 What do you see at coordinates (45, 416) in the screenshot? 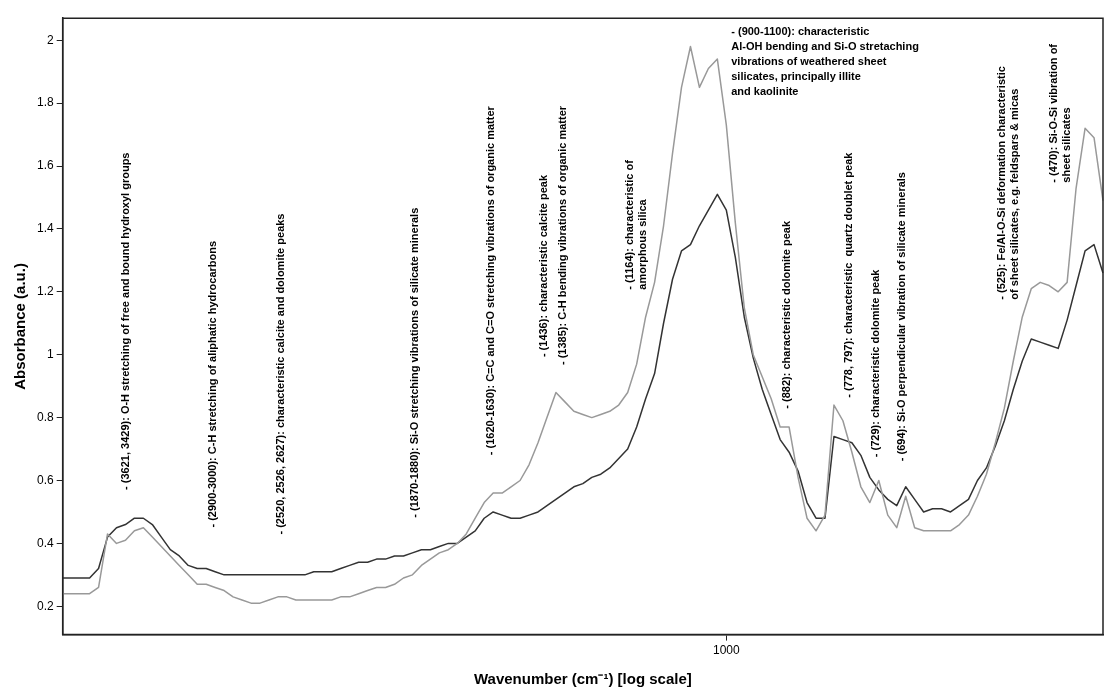
I see `y-tick-label: 0.8` at bounding box center [45, 416].